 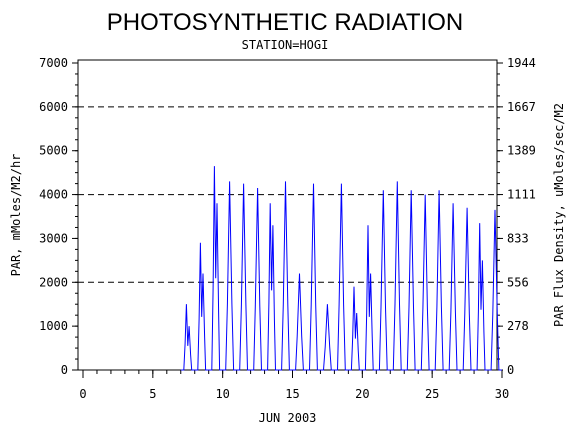 What do you see at coordinates (53, 326) in the screenshot?
I see `y-tick-label: 1000` at bounding box center [53, 326].